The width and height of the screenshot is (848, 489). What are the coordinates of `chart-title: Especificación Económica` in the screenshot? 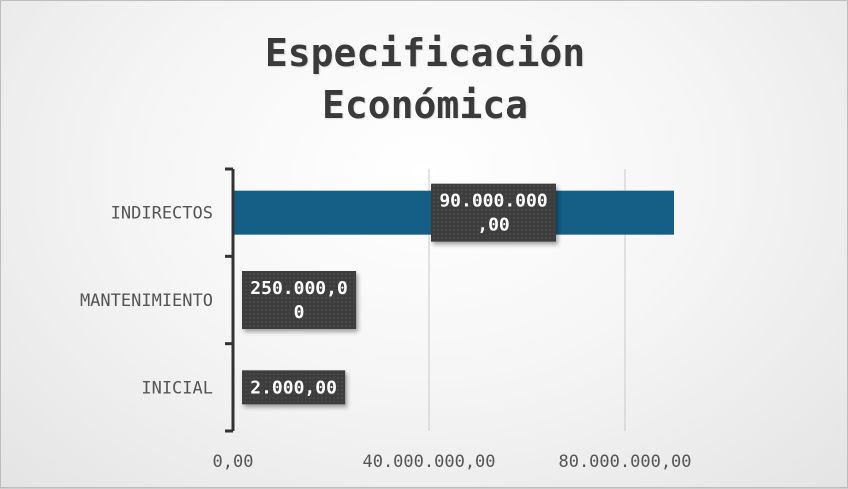 It's located at (425, 79).